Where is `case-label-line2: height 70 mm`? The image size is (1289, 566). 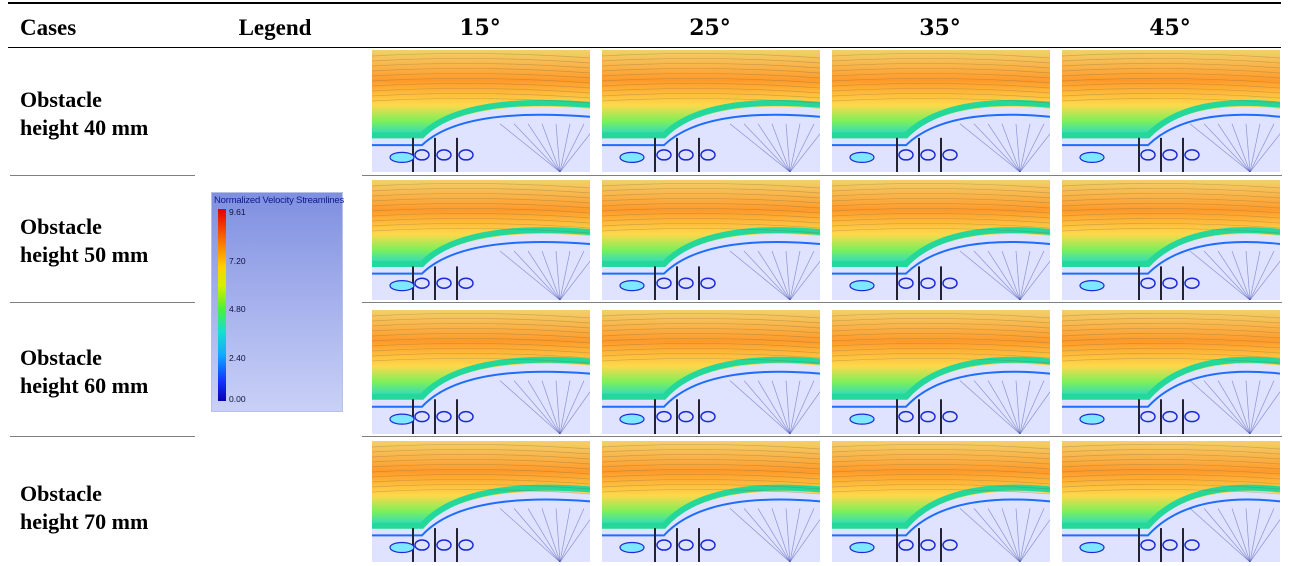
case-label-line2: height 70 mm is located at coordinates (84, 521).